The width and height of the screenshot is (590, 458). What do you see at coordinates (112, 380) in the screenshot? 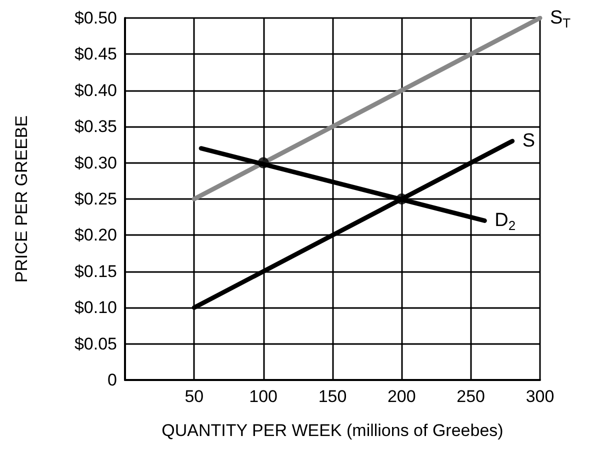
I see `y-tick-label: 0` at bounding box center [112, 380].